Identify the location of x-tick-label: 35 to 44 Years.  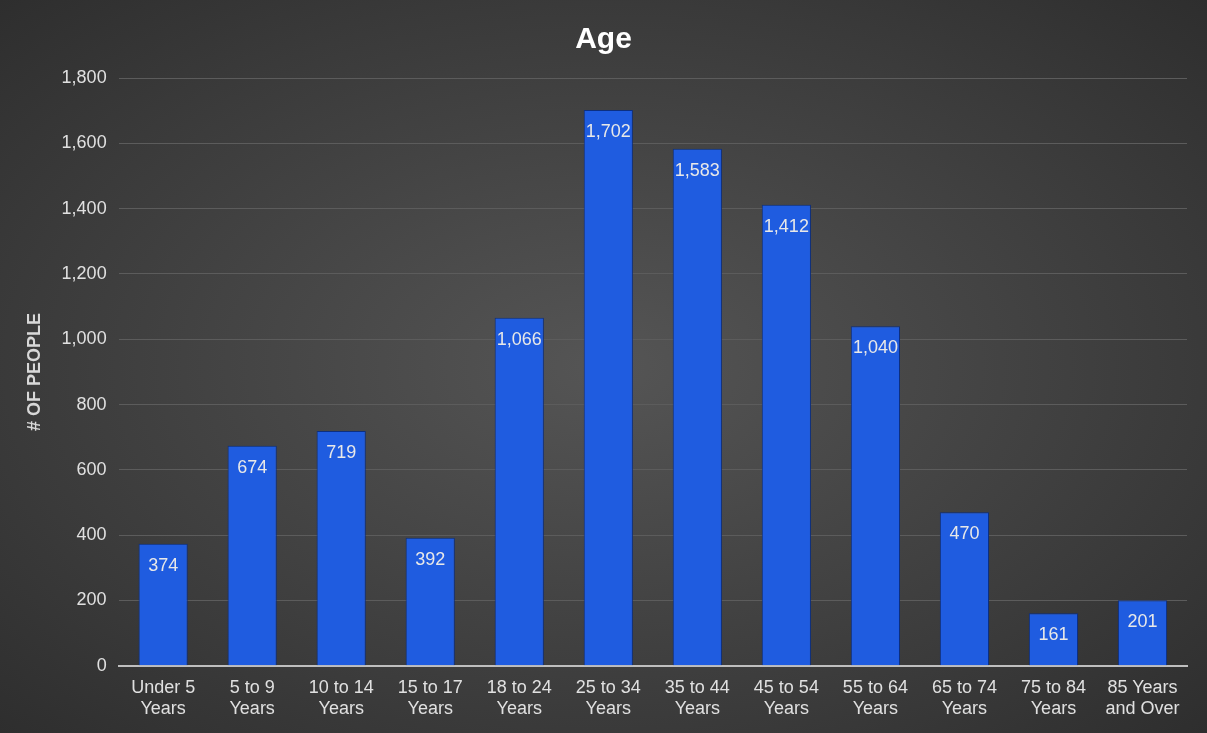
(697, 697).